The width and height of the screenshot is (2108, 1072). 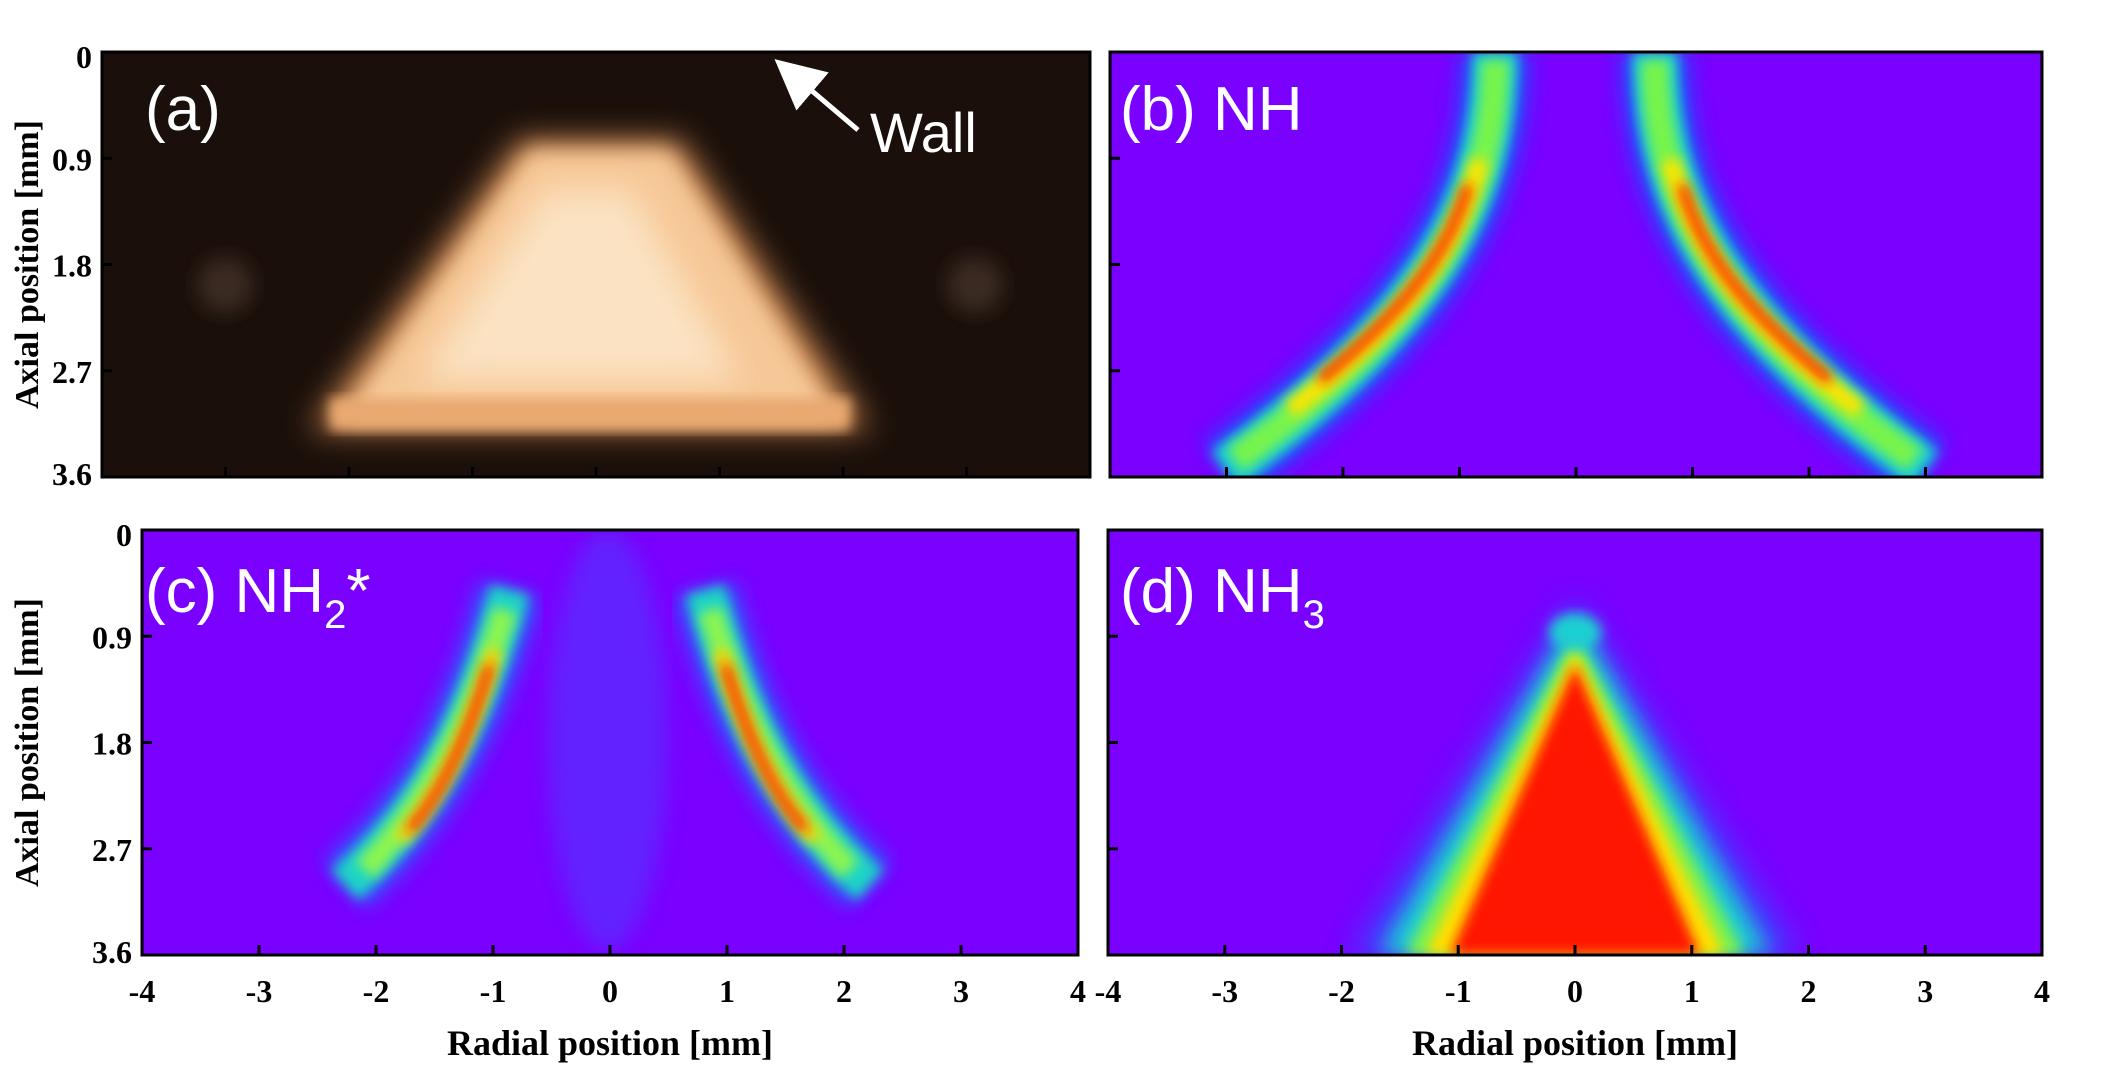 I want to click on panel-a-dim-spot-left, so click(x=225, y=285).